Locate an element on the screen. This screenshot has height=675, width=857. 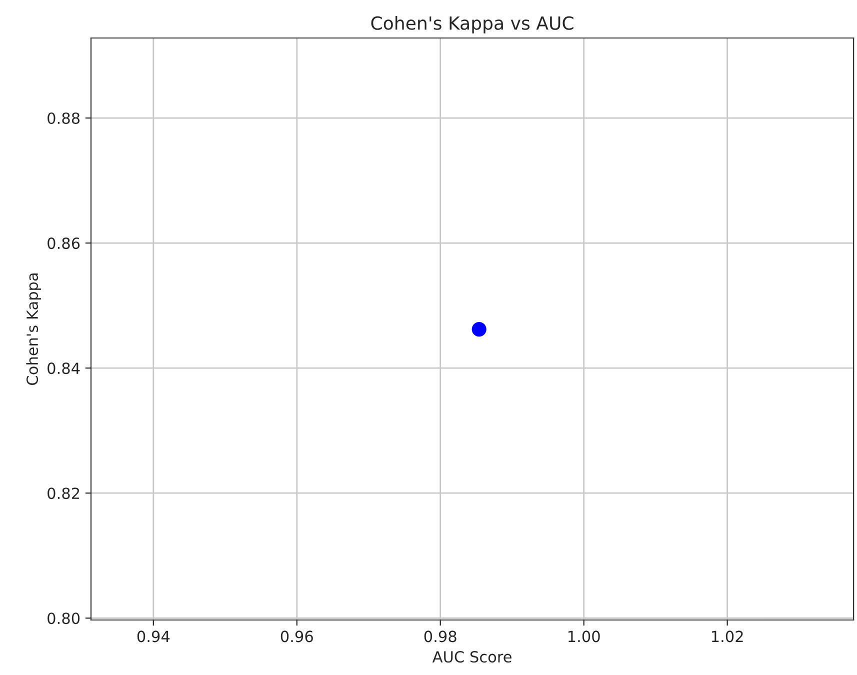
y-tick-label: 0.88 is located at coordinates (64, 118).